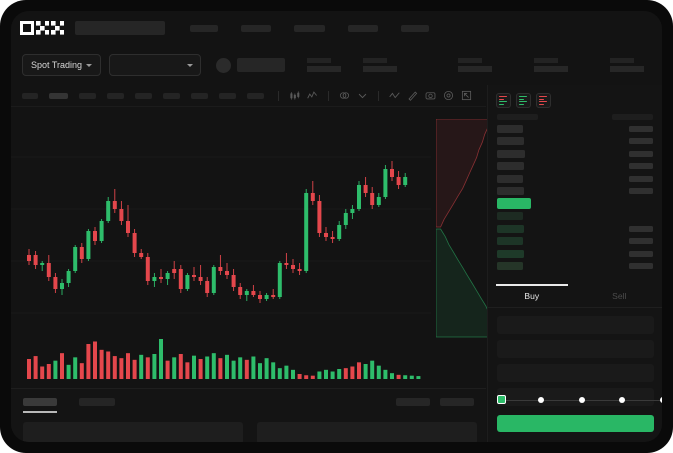 Image resolution: width=673 pixels, height=453 pixels. I want to click on orderbook-column-headers, so click(575, 114).